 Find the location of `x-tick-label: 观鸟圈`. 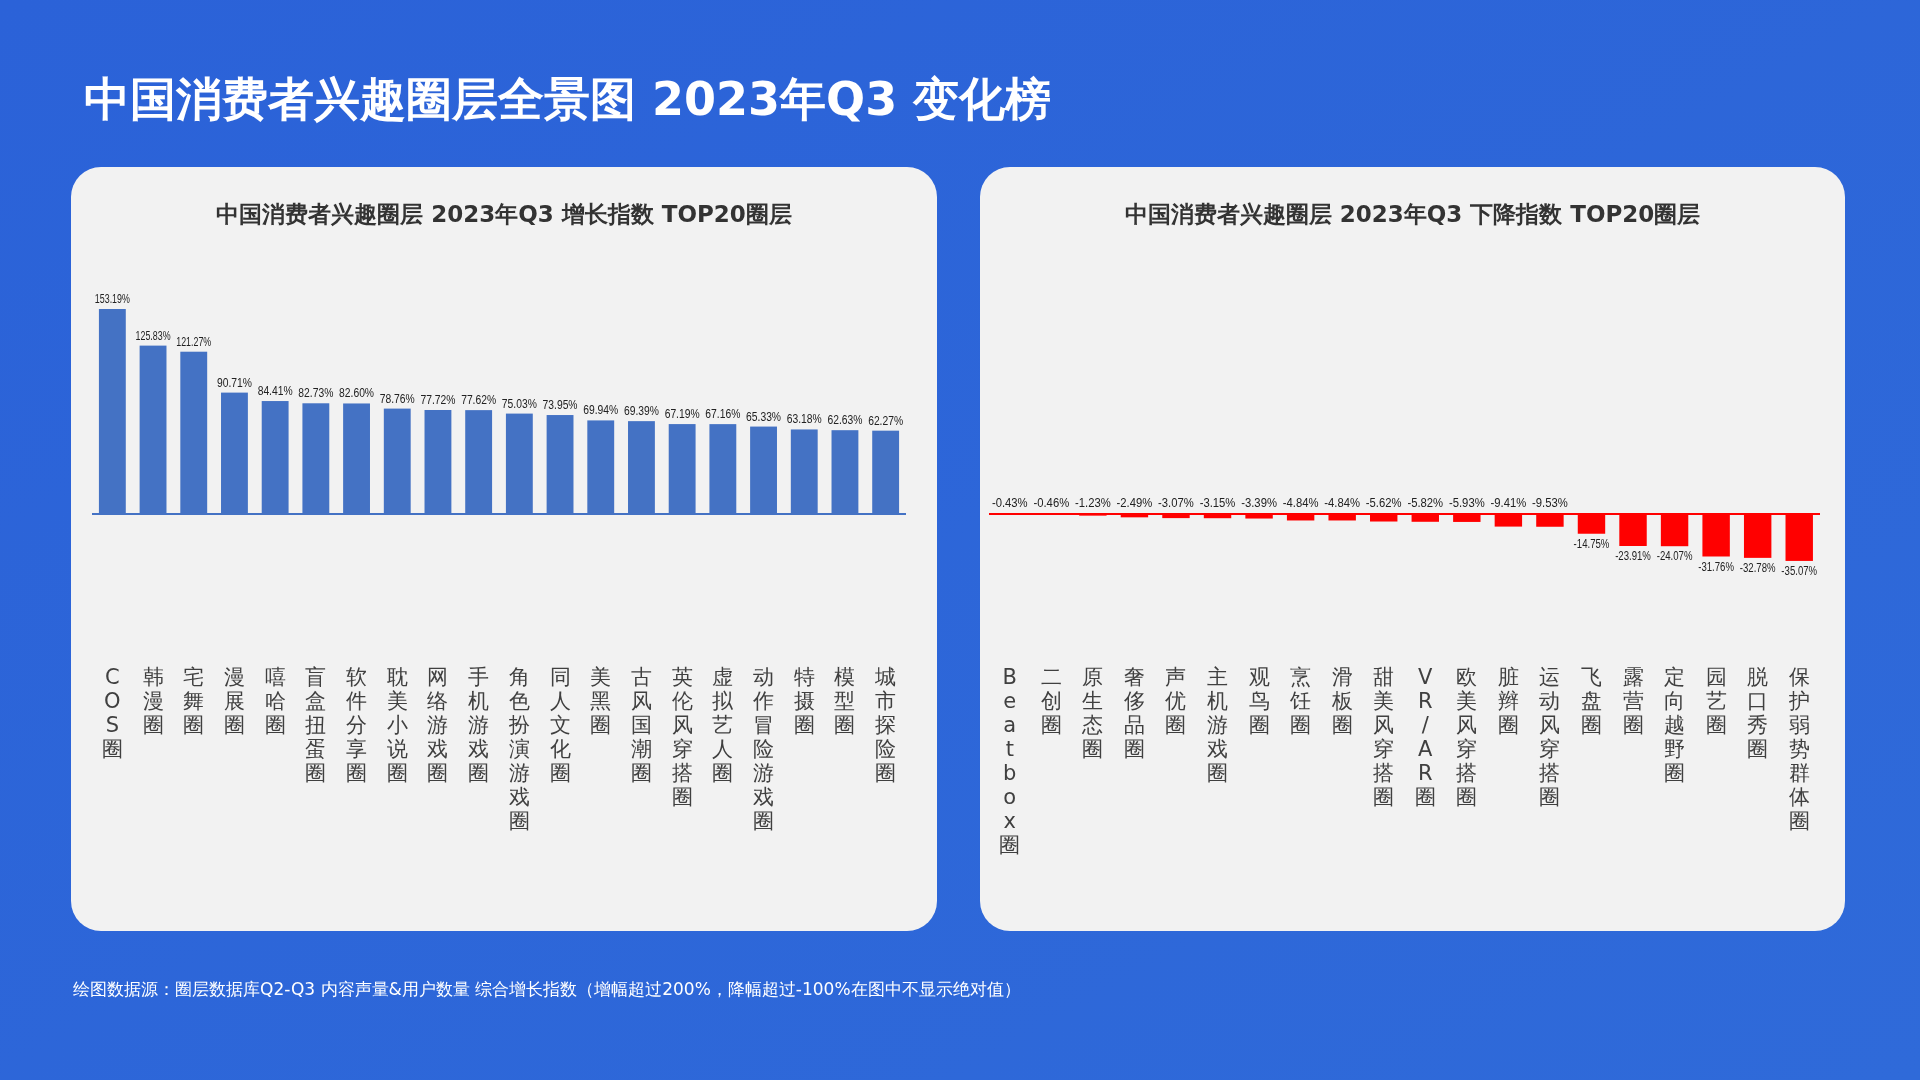

x-tick-label: 观鸟圈 is located at coordinates (1259, 701).